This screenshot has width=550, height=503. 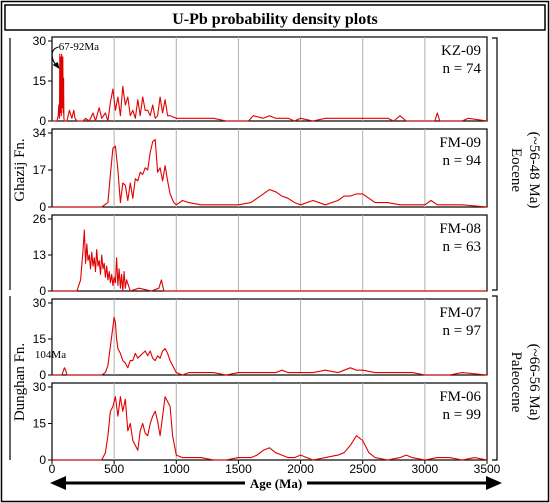 What do you see at coordinates (460, 313) in the screenshot?
I see `sample-name: FM-07` at bounding box center [460, 313].